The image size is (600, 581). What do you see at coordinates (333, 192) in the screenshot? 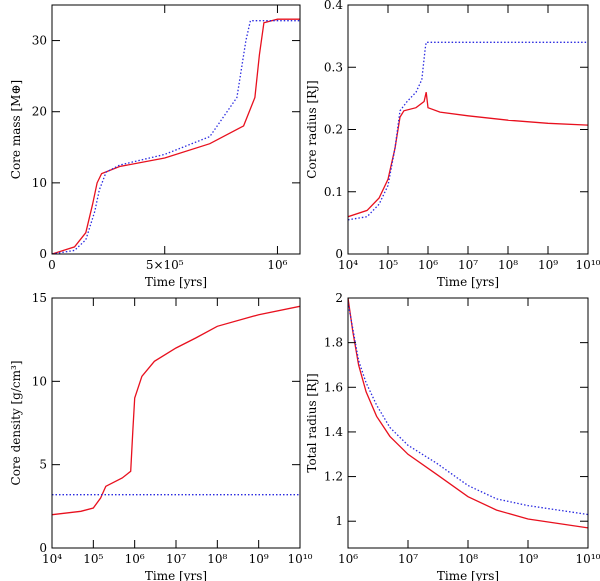
I see `y-tick-label: 0.1` at bounding box center [333, 192].